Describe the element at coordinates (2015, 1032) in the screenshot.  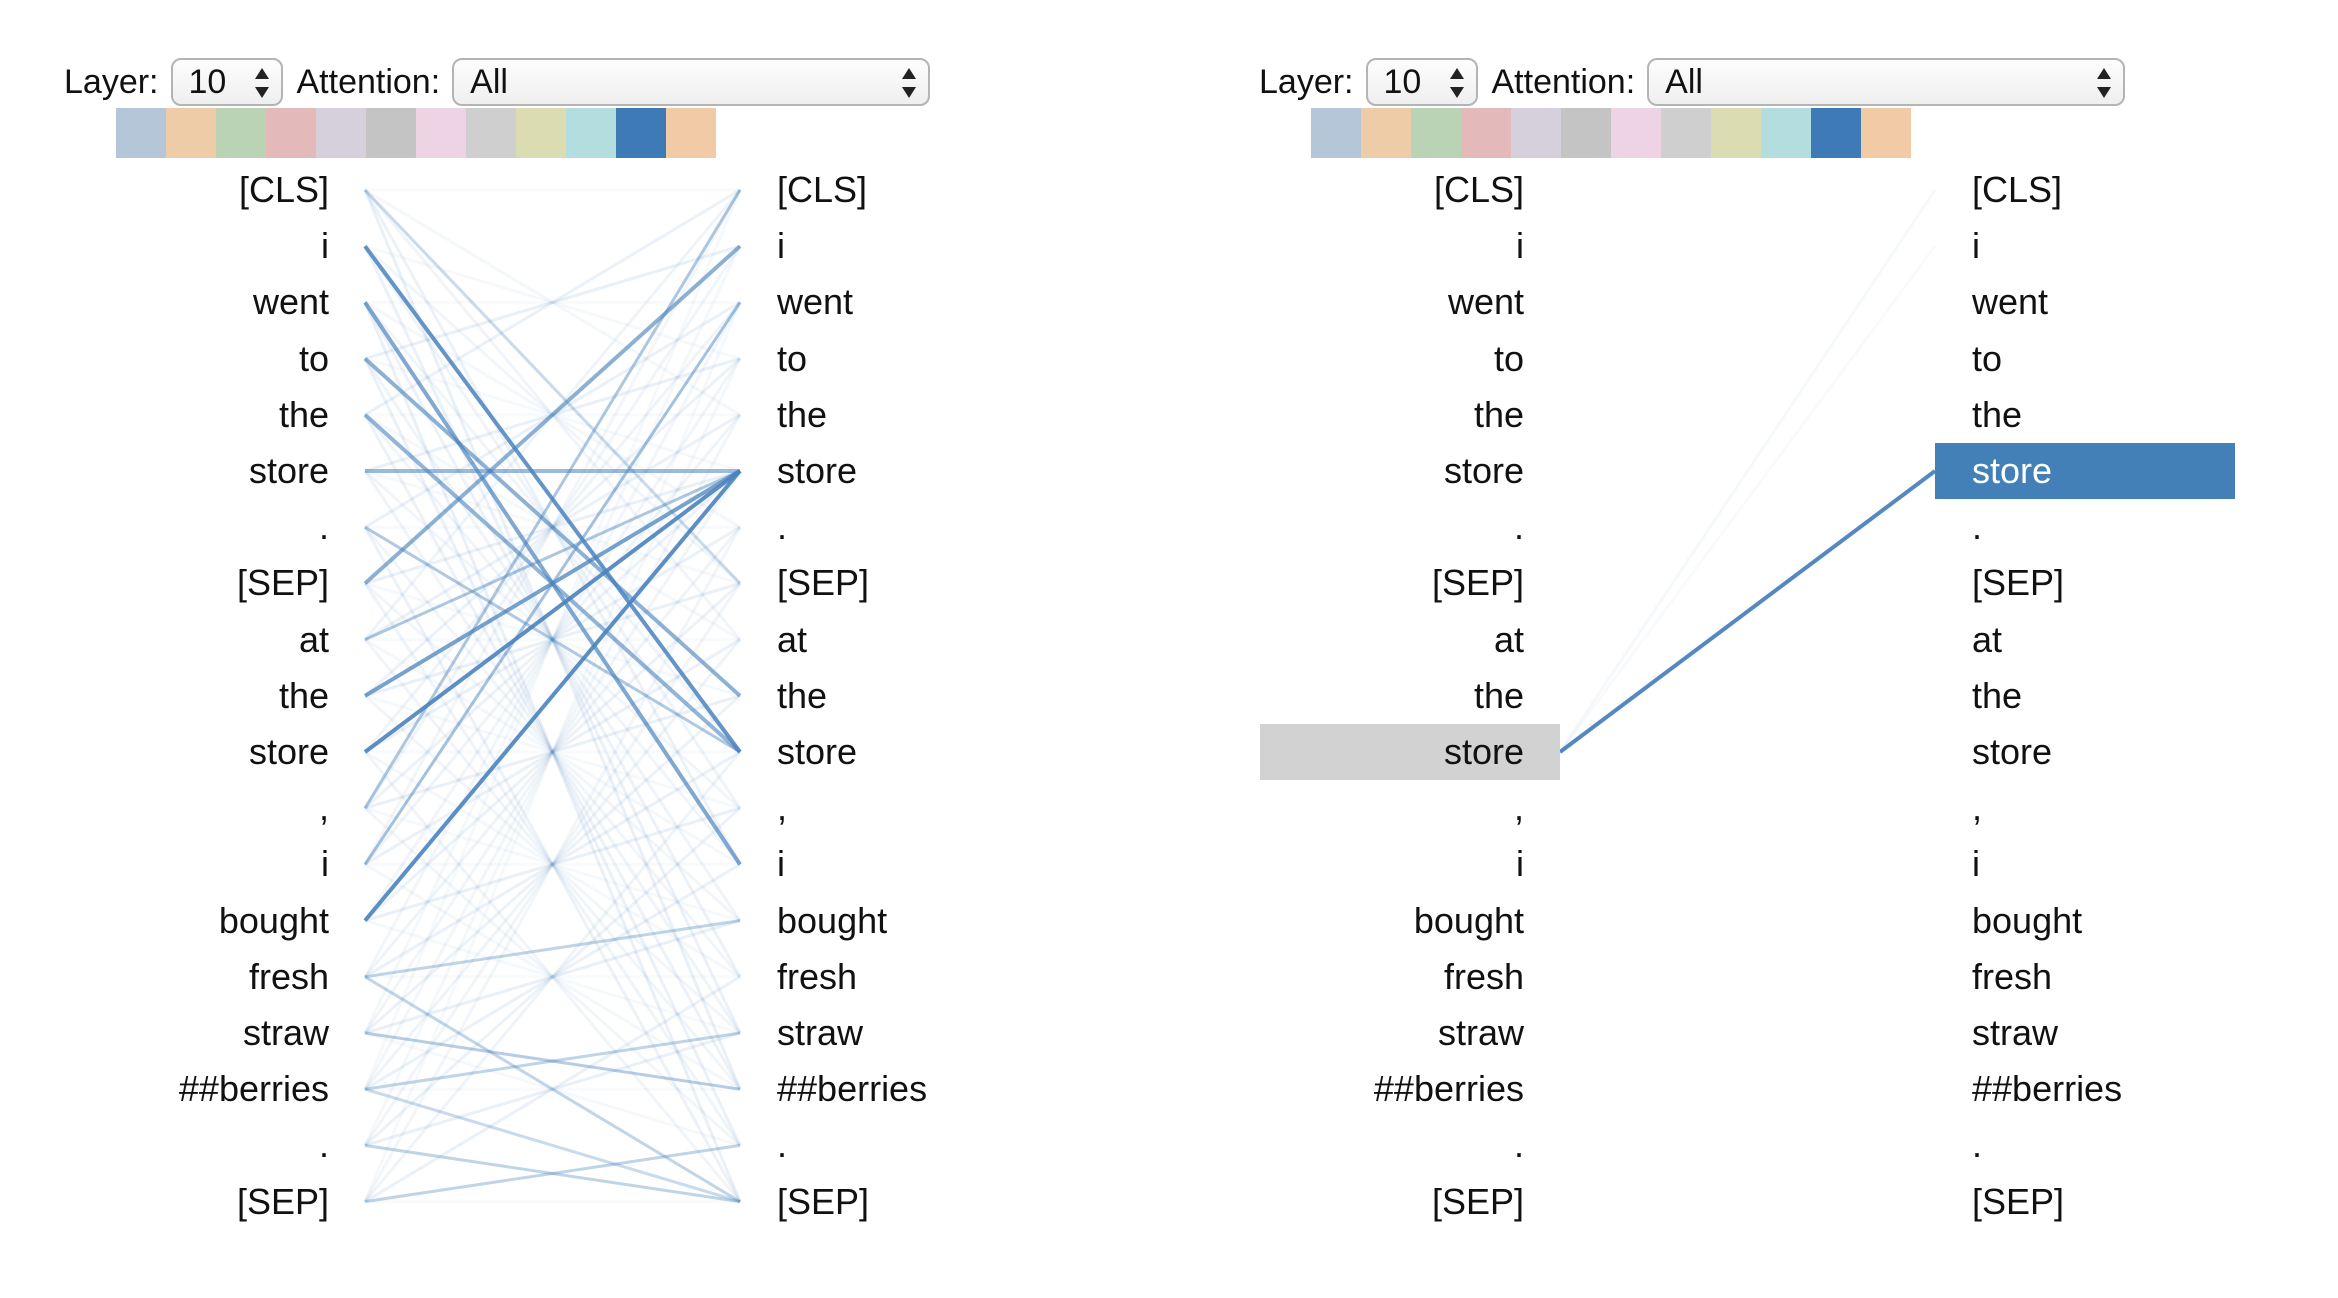
I see `right-token: straw` at that location.